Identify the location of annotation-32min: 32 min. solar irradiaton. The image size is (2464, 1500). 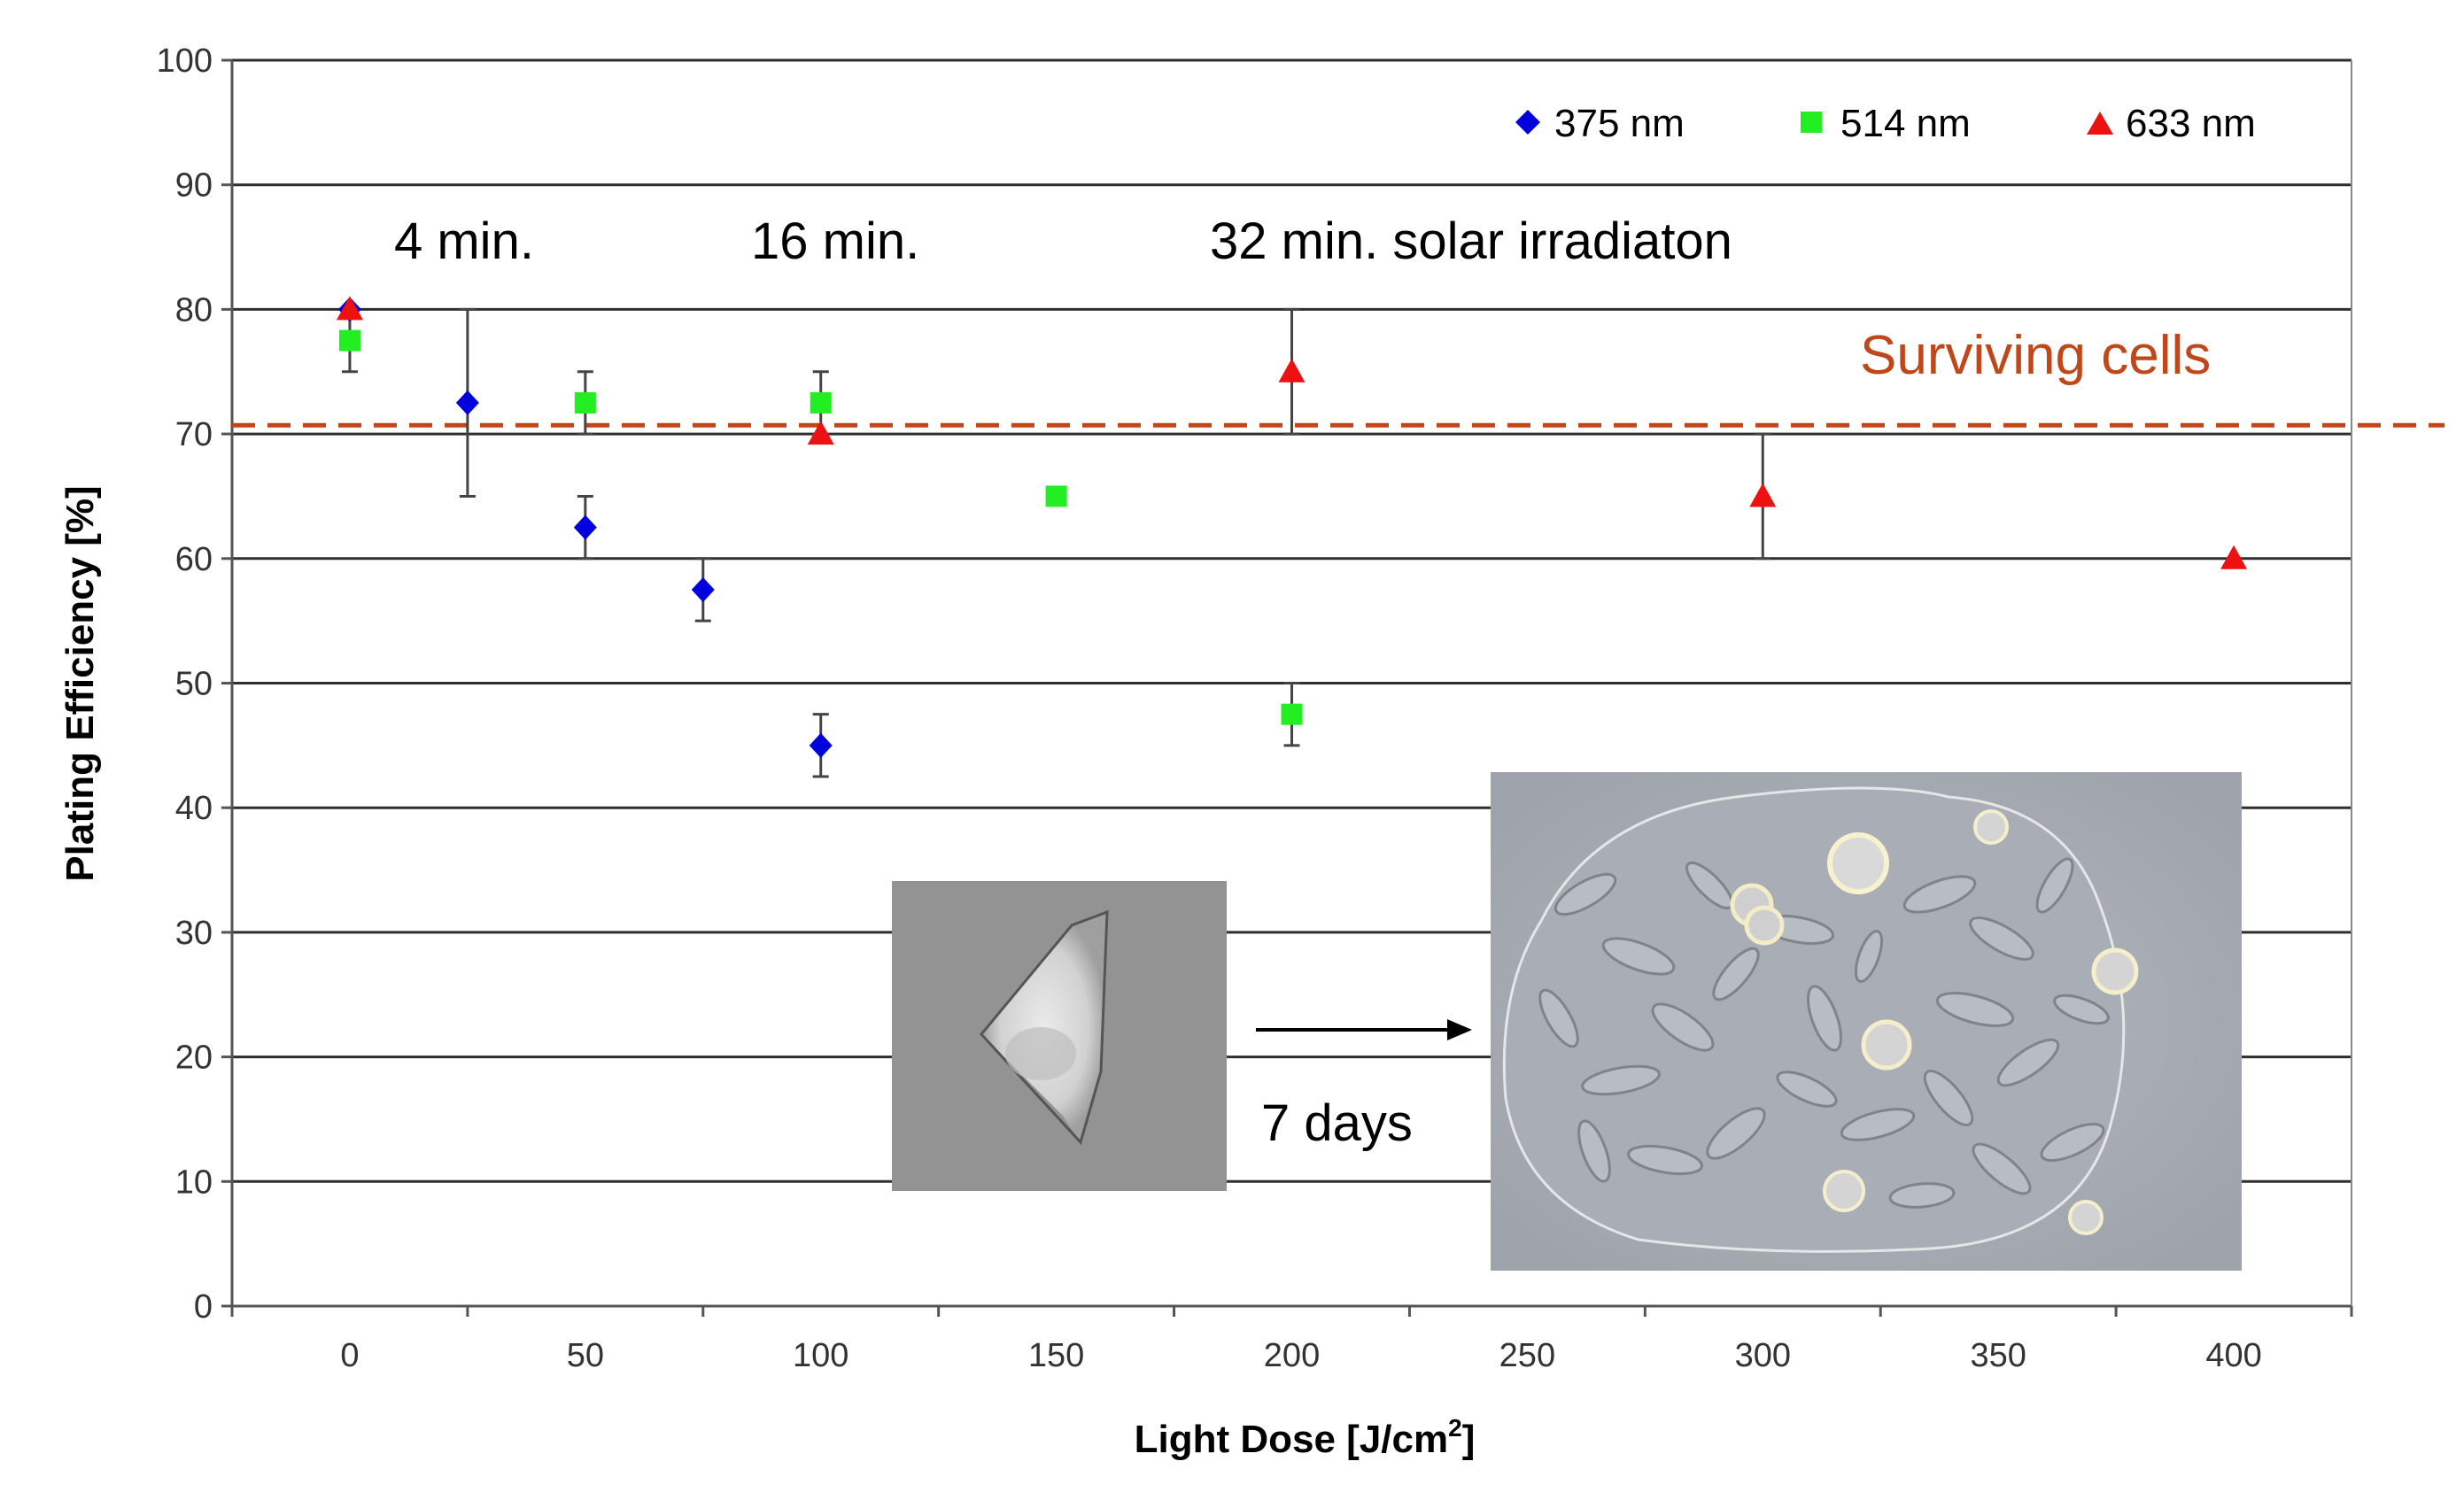
(1471, 241).